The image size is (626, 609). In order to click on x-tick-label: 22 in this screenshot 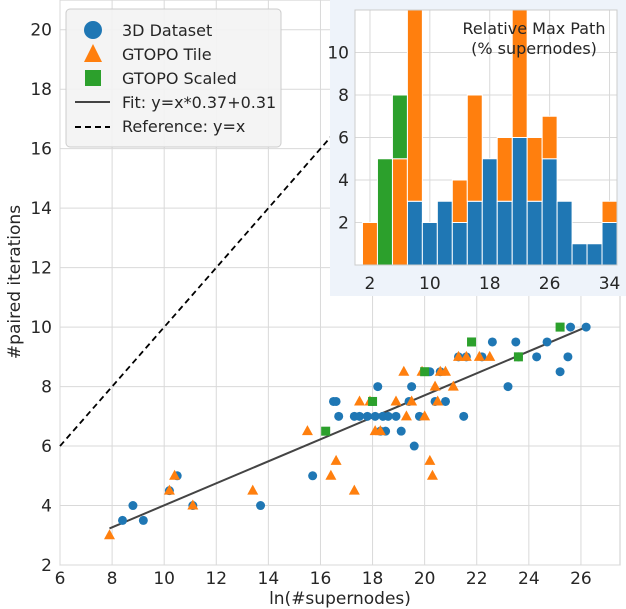, I will do `click(477, 579)`.